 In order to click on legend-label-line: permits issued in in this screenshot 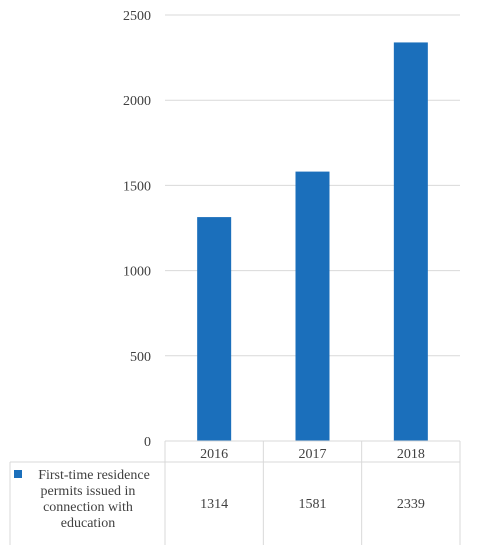, I will do `click(88, 491)`.